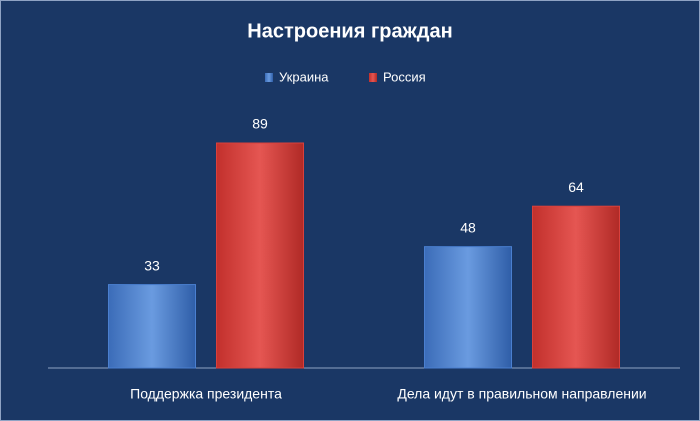 This screenshot has height=421, width=700. Describe the element at coordinates (304, 76) in the screenshot. I see `legend-label: Украина` at that location.